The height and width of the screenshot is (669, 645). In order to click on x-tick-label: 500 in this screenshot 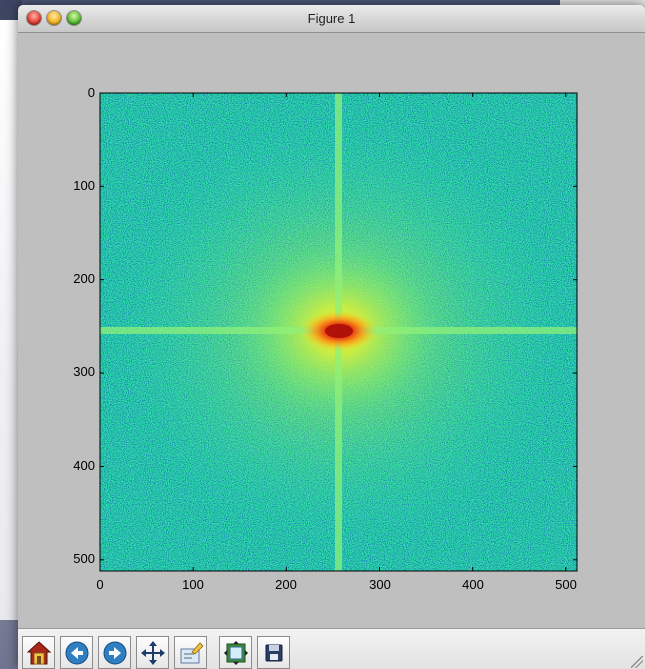, I will do `click(566, 584)`.